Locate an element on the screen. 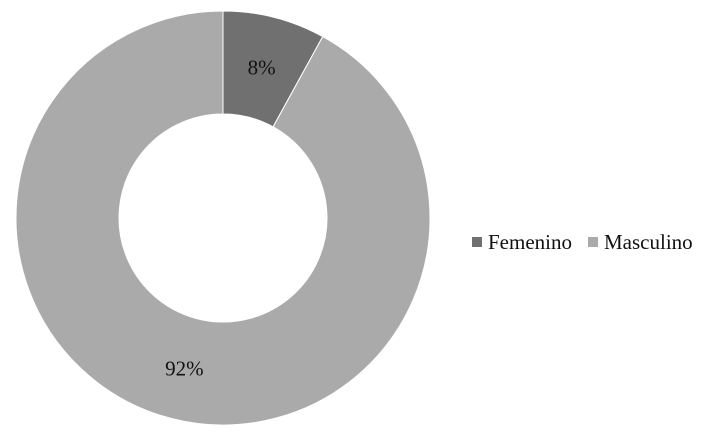 The image size is (714, 434). legend-swatch-femenino is located at coordinates (477, 242).